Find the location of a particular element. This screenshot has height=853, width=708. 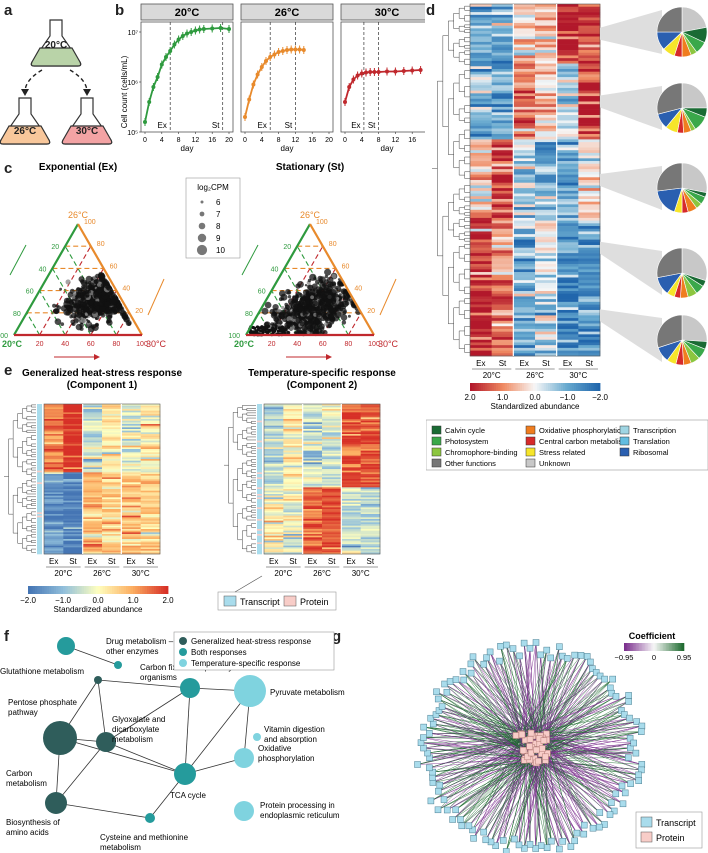

xtick-label: 20 is located at coordinates (229, 140).